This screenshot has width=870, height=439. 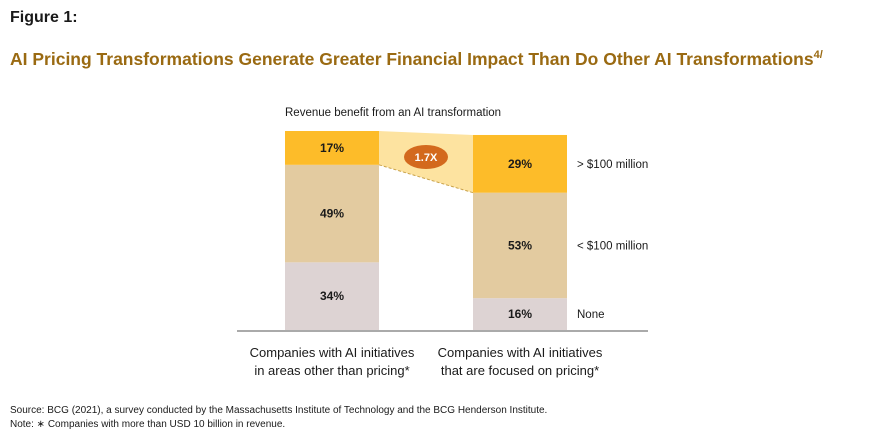 What do you see at coordinates (818, 55) in the screenshot?
I see `title-footnote: 4/` at bounding box center [818, 55].